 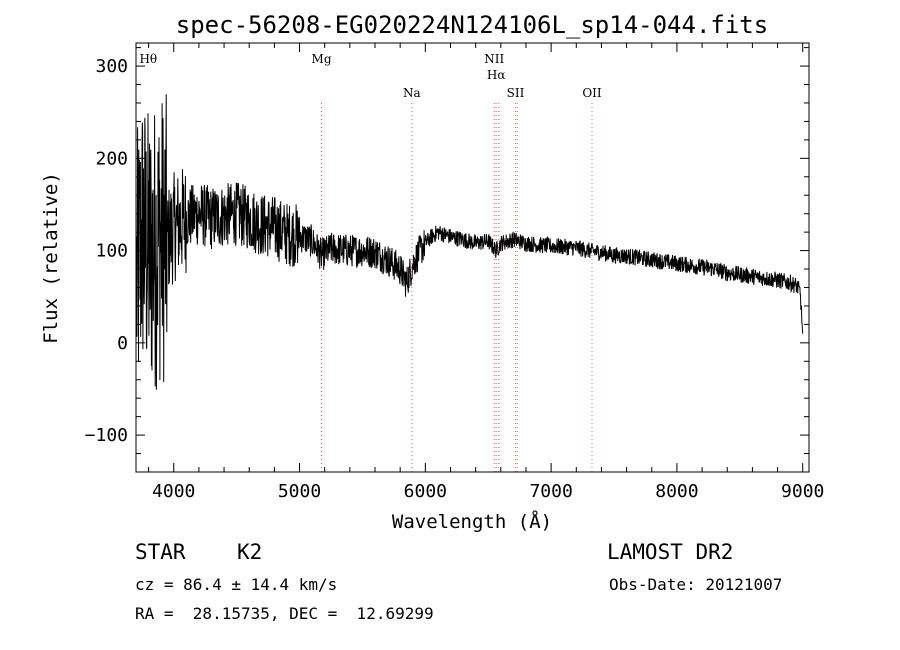 What do you see at coordinates (111, 66) in the screenshot?
I see `y-tick-label: 300` at bounding box center [111, 66].